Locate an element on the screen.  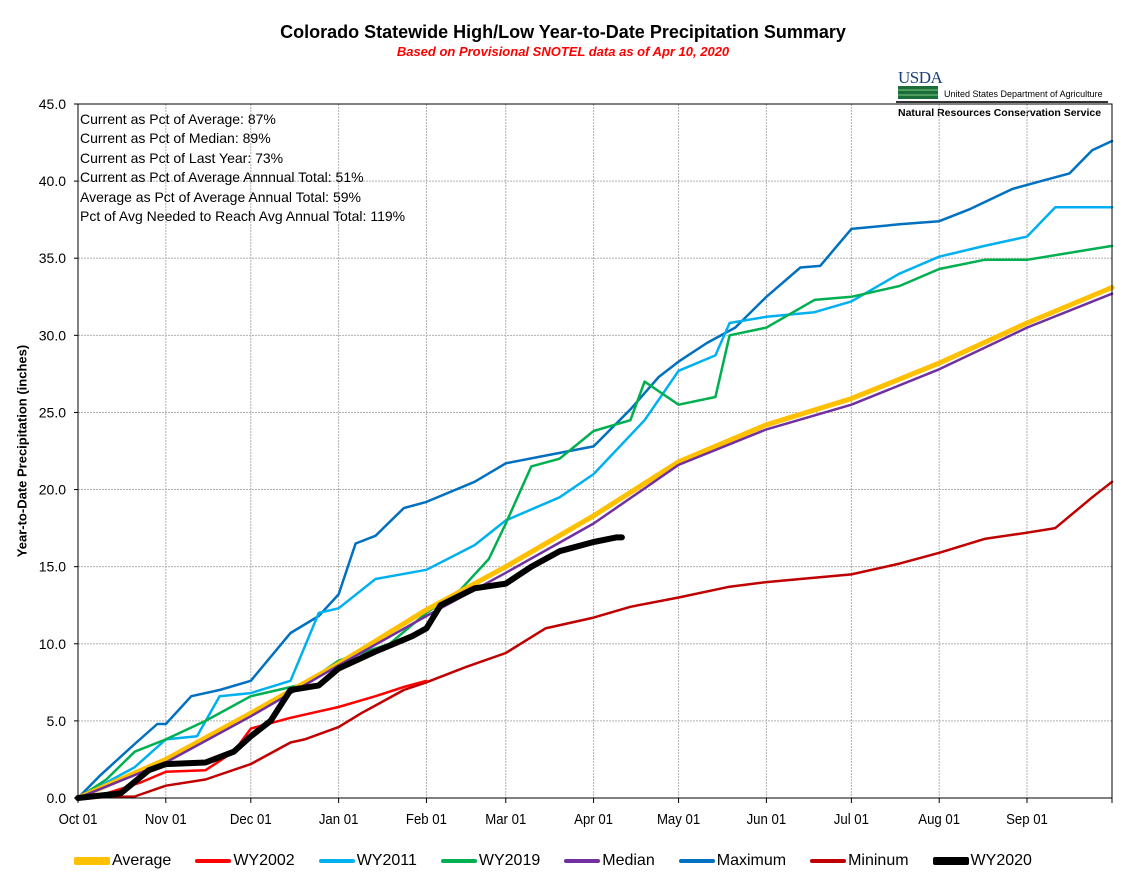
x-tick-label: Oct 01 is located at coordinates (78, 818).